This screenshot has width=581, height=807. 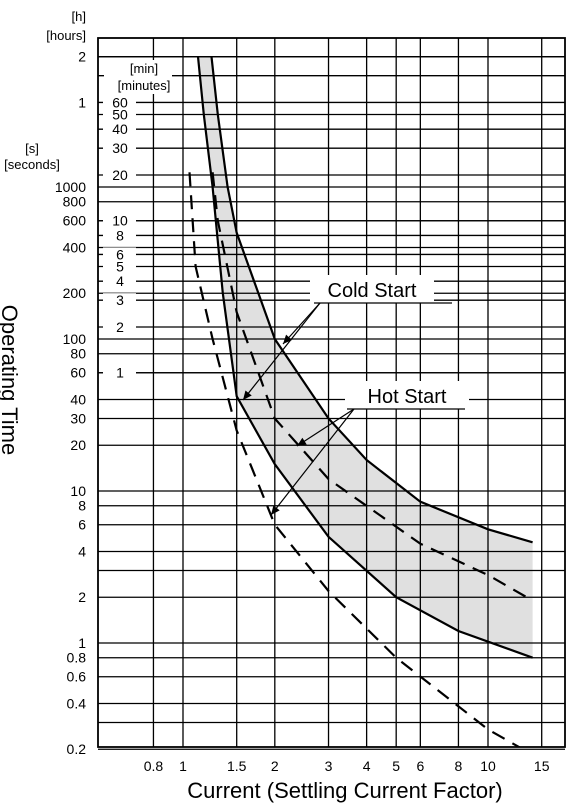 I want to click on y-tick-label-minutes: 6, so click(x=120, y=254).